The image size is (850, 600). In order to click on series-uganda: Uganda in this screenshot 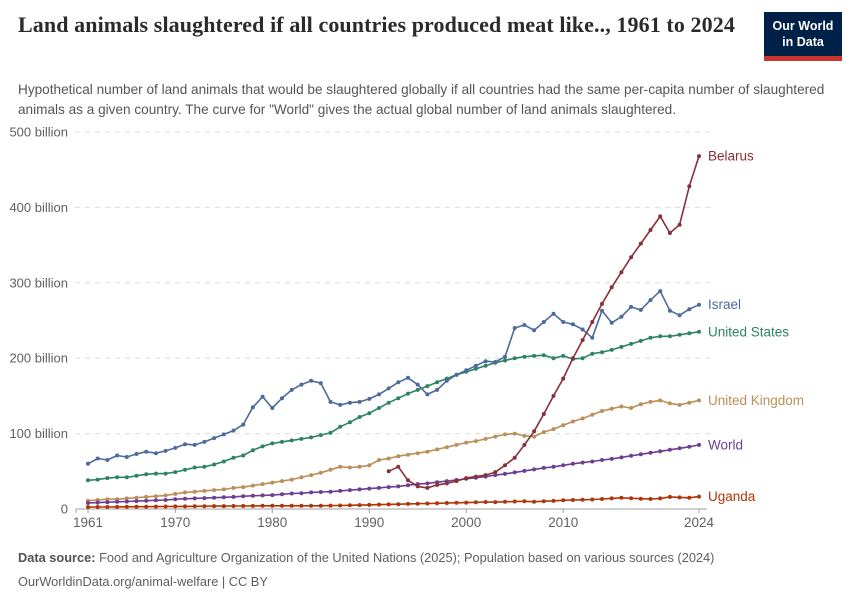, I will do `click(421, 499)`.